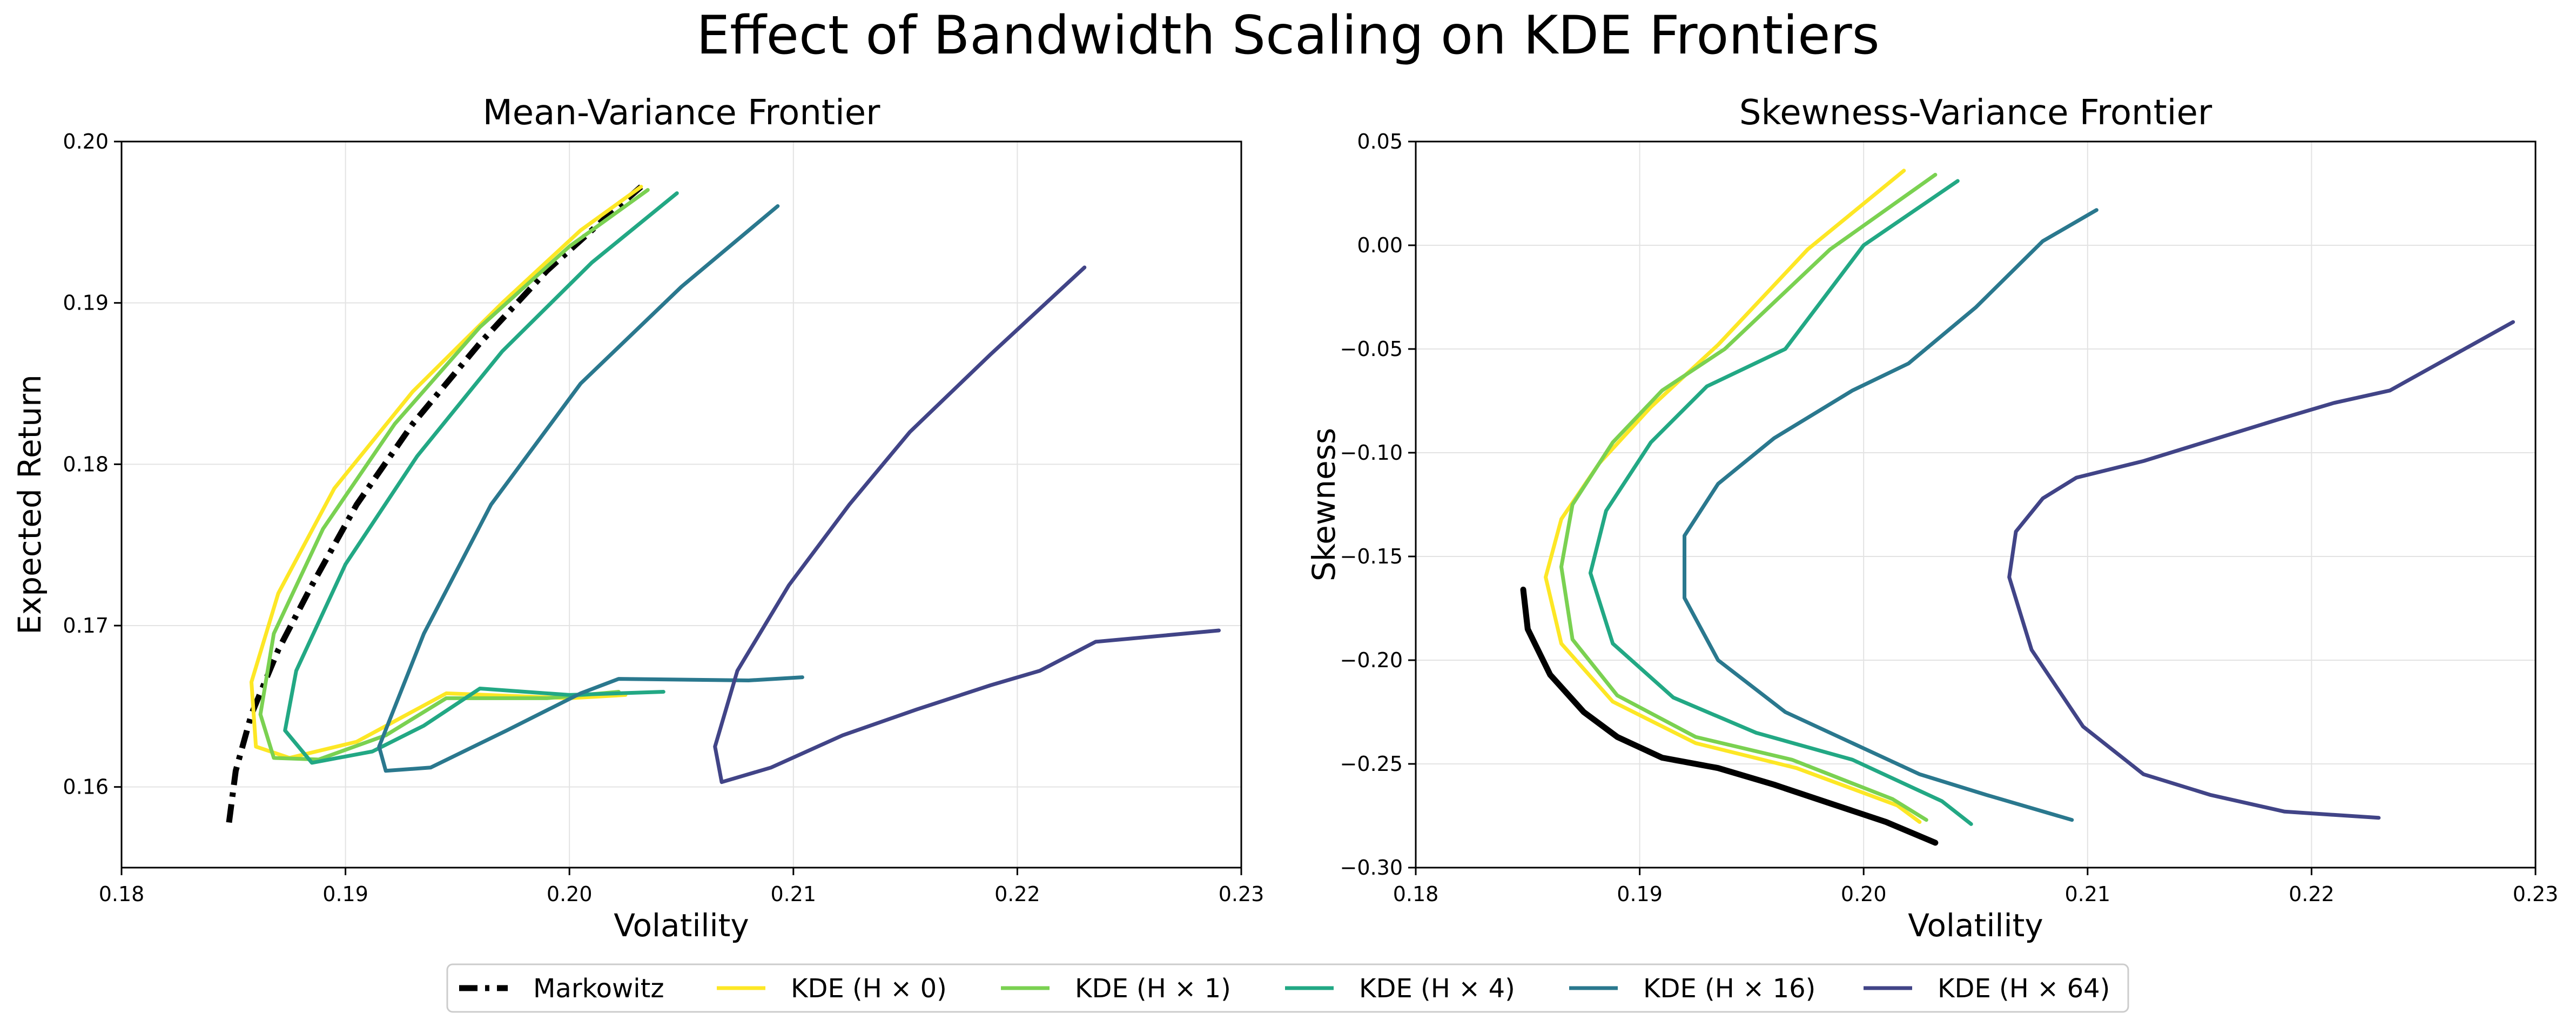  I want to click on mean-variance-y-tick-label: 0.17, so click(86, 625).